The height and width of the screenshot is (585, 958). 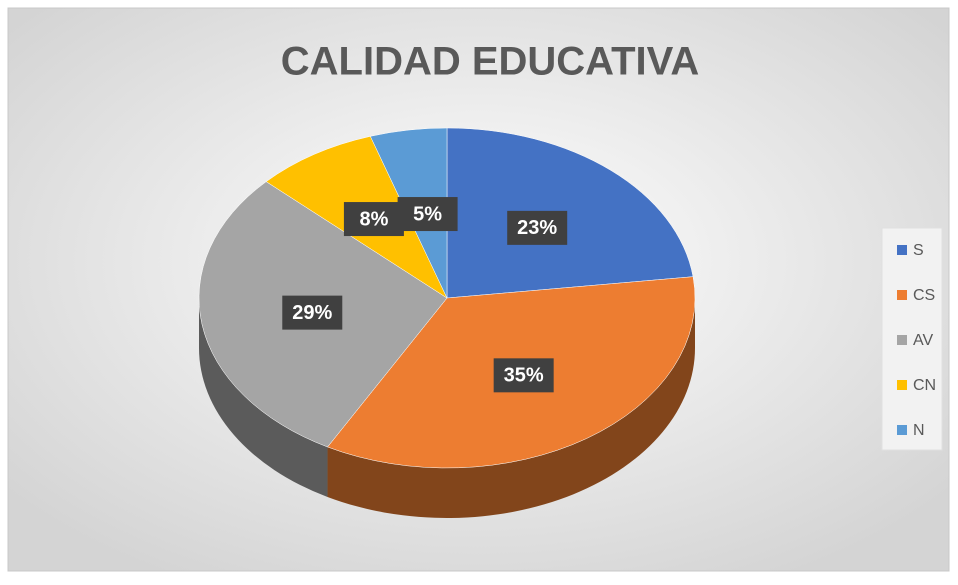 What do you see at coordinates (912, 339) in the screenshot?
I see `legend` at bounding box center [912, 339].